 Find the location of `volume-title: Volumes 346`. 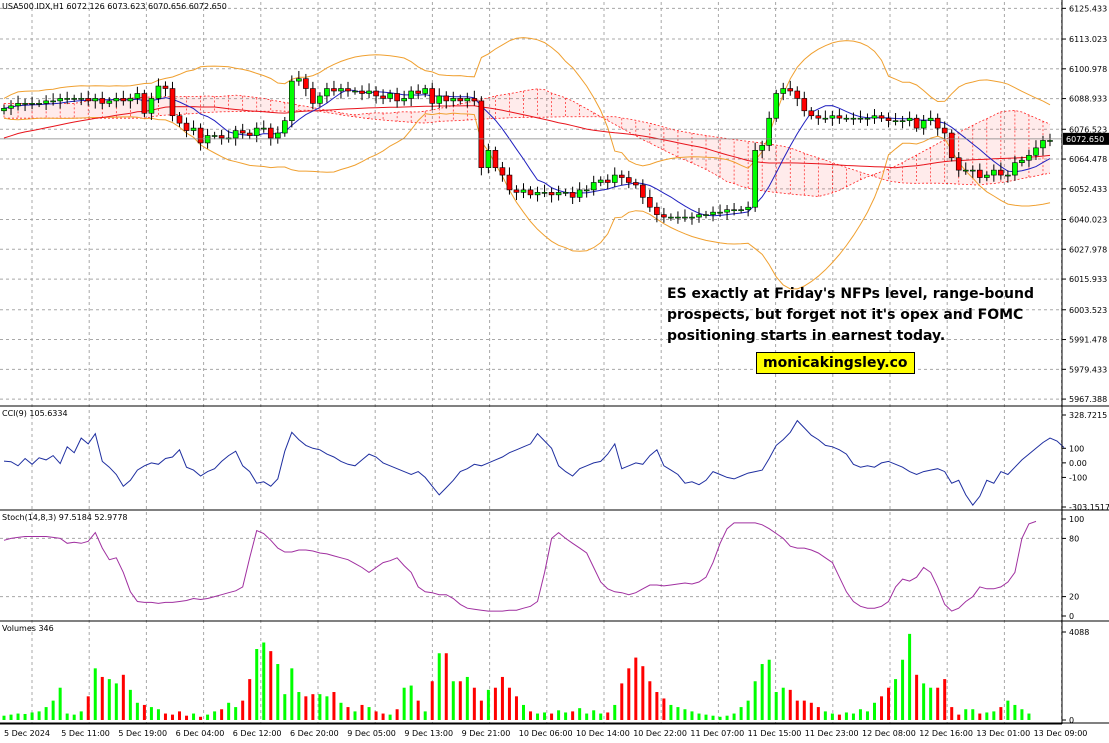

volume-title: Volumes 346 is located at coordinates (28, 628).